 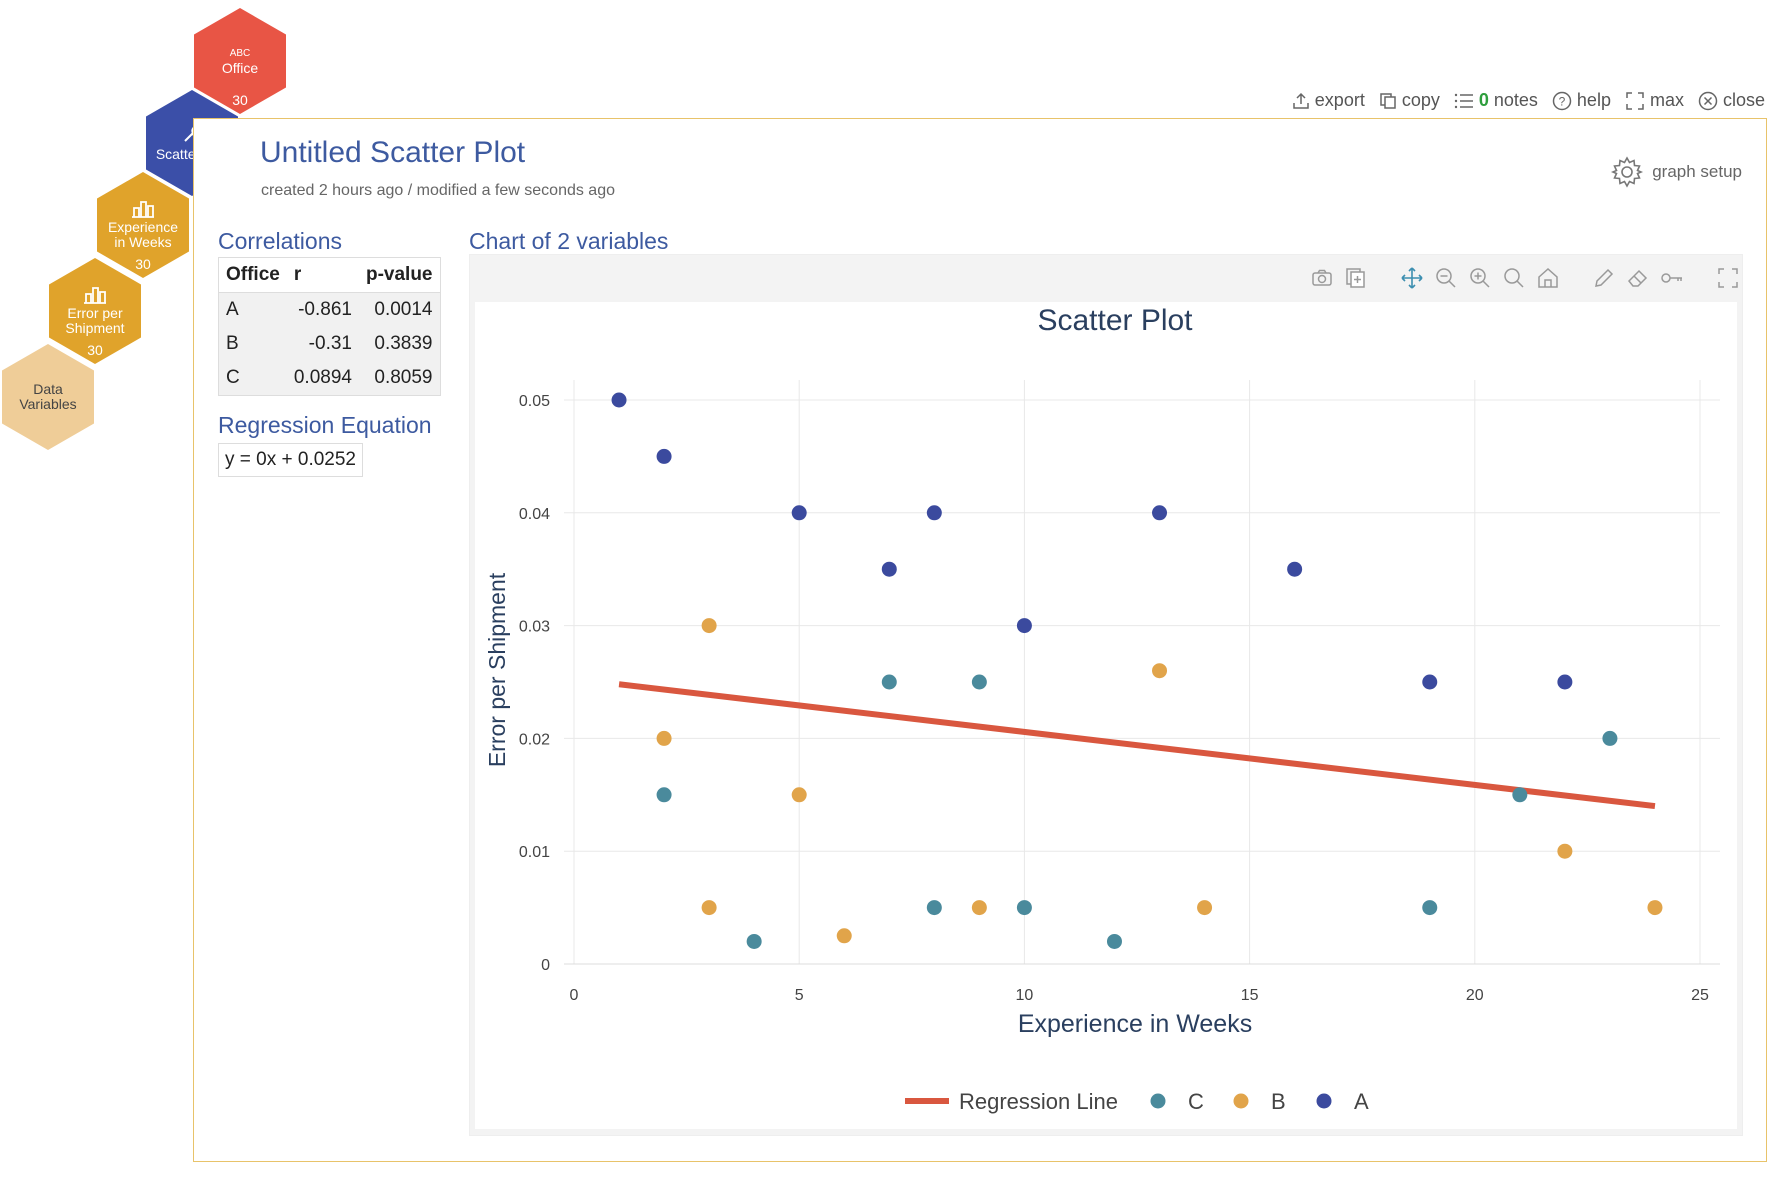 What do you see at coordinates (1593, 100) in the screenshot?
I see `help-label: help` at bounding box center [1593, 100].